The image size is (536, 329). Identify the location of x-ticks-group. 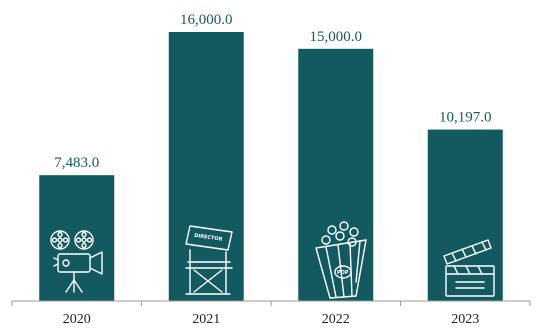
(271, 303).